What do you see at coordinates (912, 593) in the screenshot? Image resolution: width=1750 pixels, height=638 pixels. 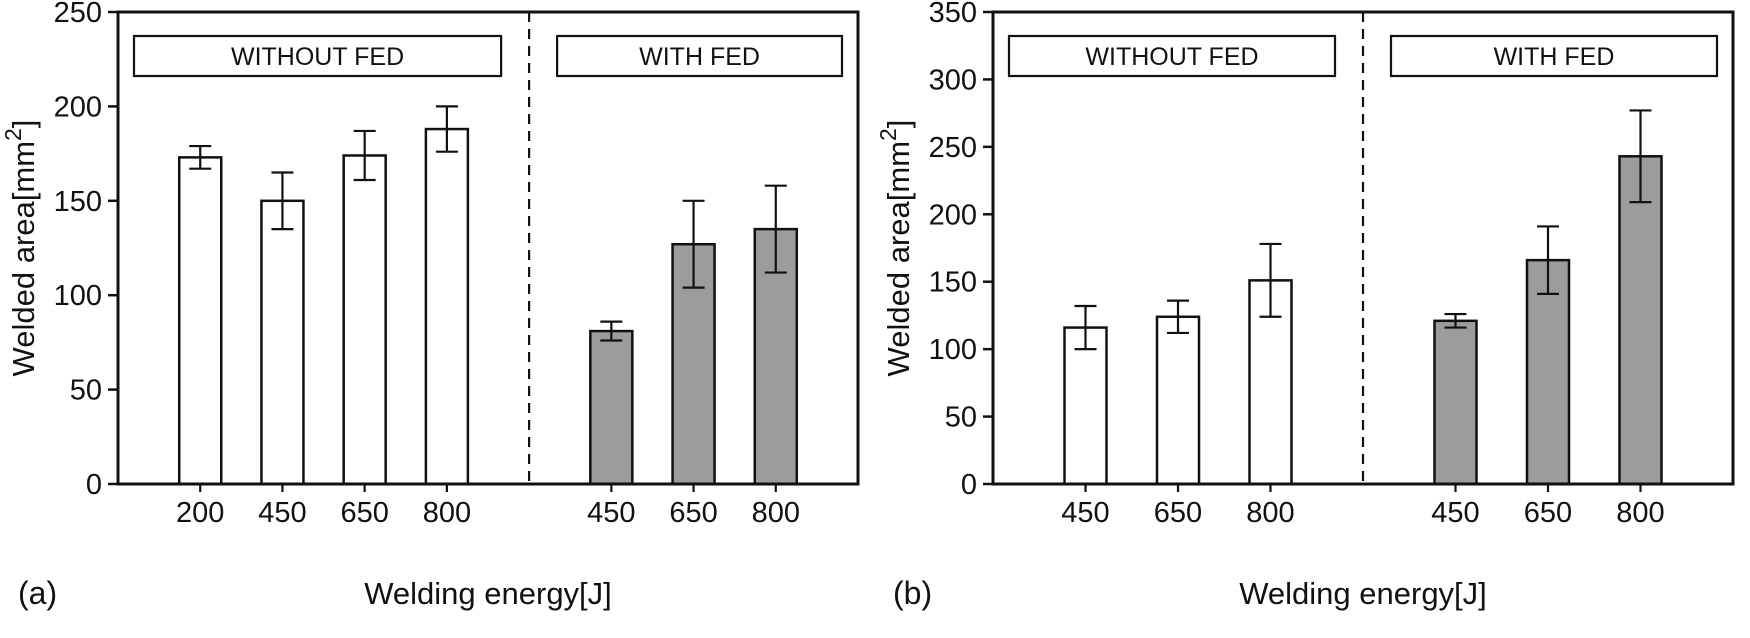 I see `panel-label: (b)` at bounding box center [912, 593].